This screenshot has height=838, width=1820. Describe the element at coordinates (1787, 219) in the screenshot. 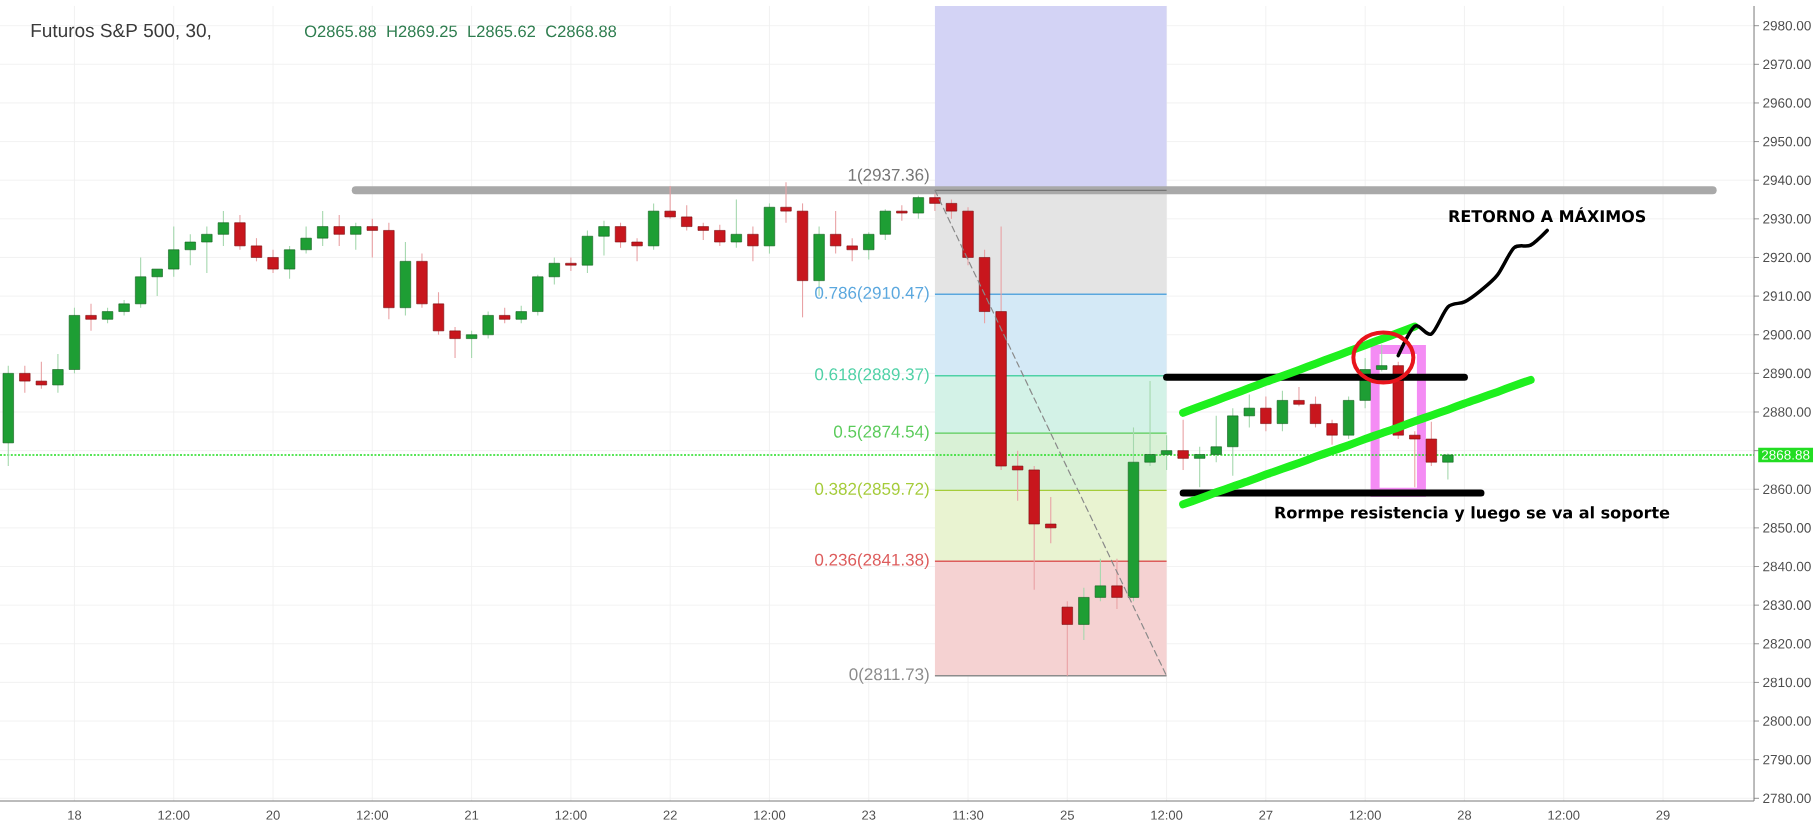

I see `y-tick-label: 2930.00` at that location.